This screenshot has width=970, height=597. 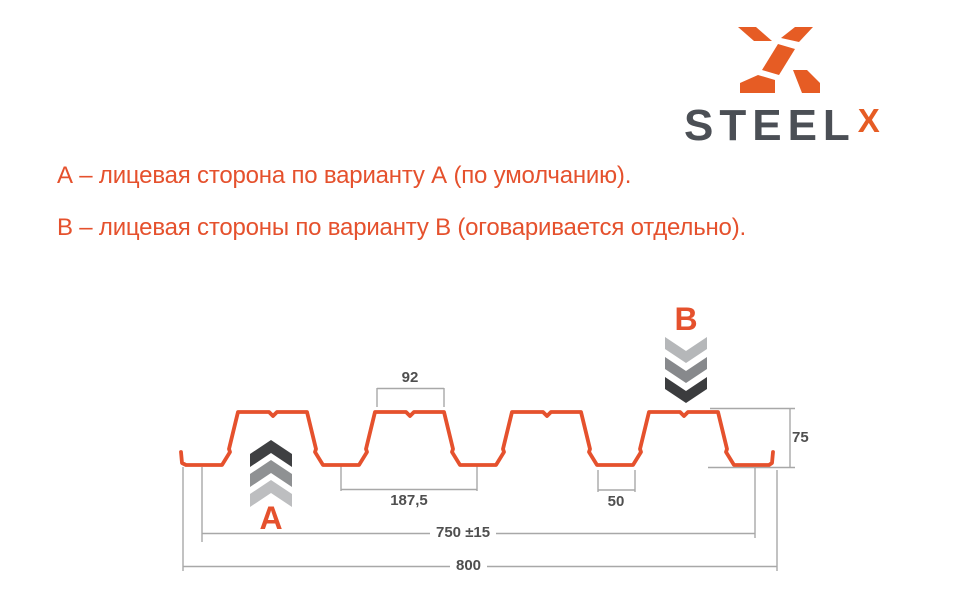 What do you see at coordinates (469, 566) in the screenshot?
I see `dim-overall-width: 800` at bounding box center [469, 566].